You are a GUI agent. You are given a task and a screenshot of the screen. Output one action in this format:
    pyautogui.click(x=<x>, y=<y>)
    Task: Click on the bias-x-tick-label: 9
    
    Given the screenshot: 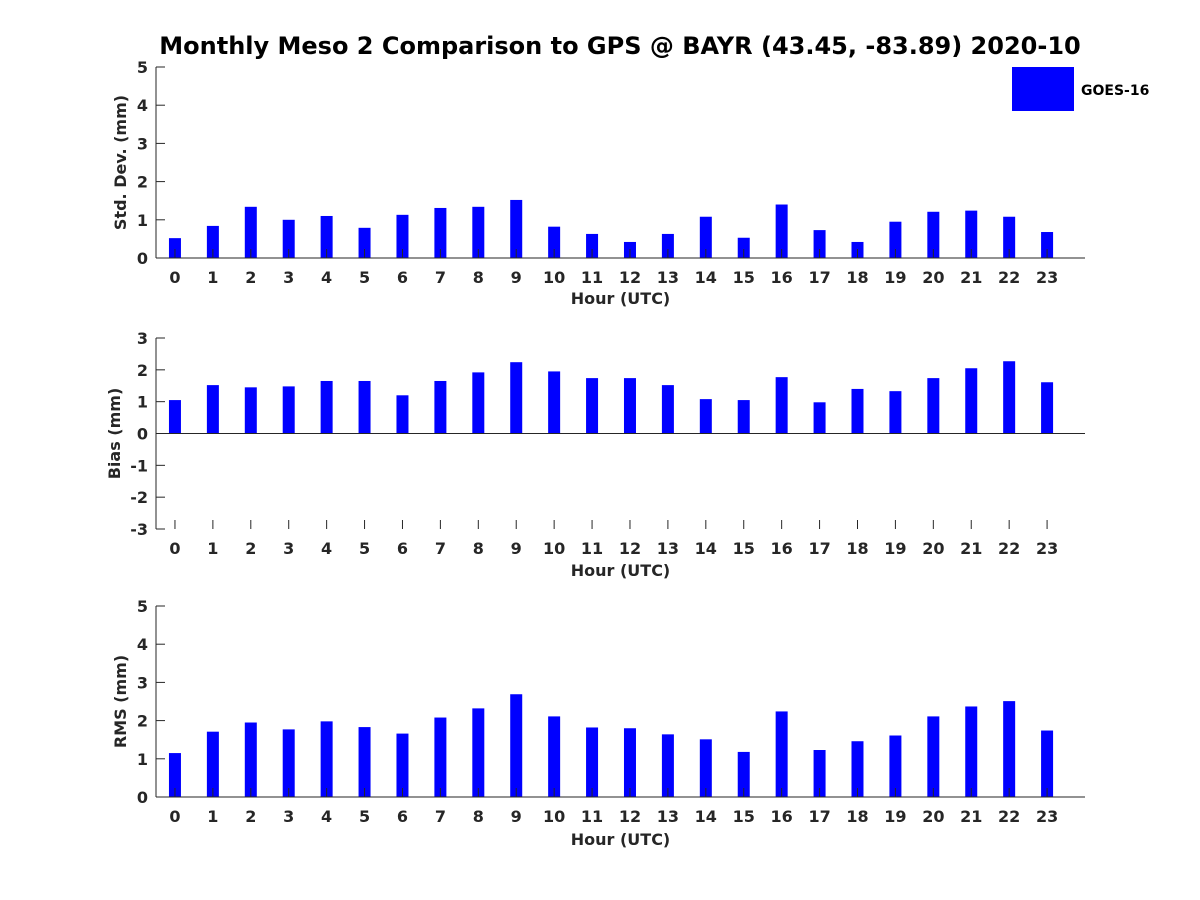 What is the action you would take?
    pyautogui.click(x=516, y=548)
    